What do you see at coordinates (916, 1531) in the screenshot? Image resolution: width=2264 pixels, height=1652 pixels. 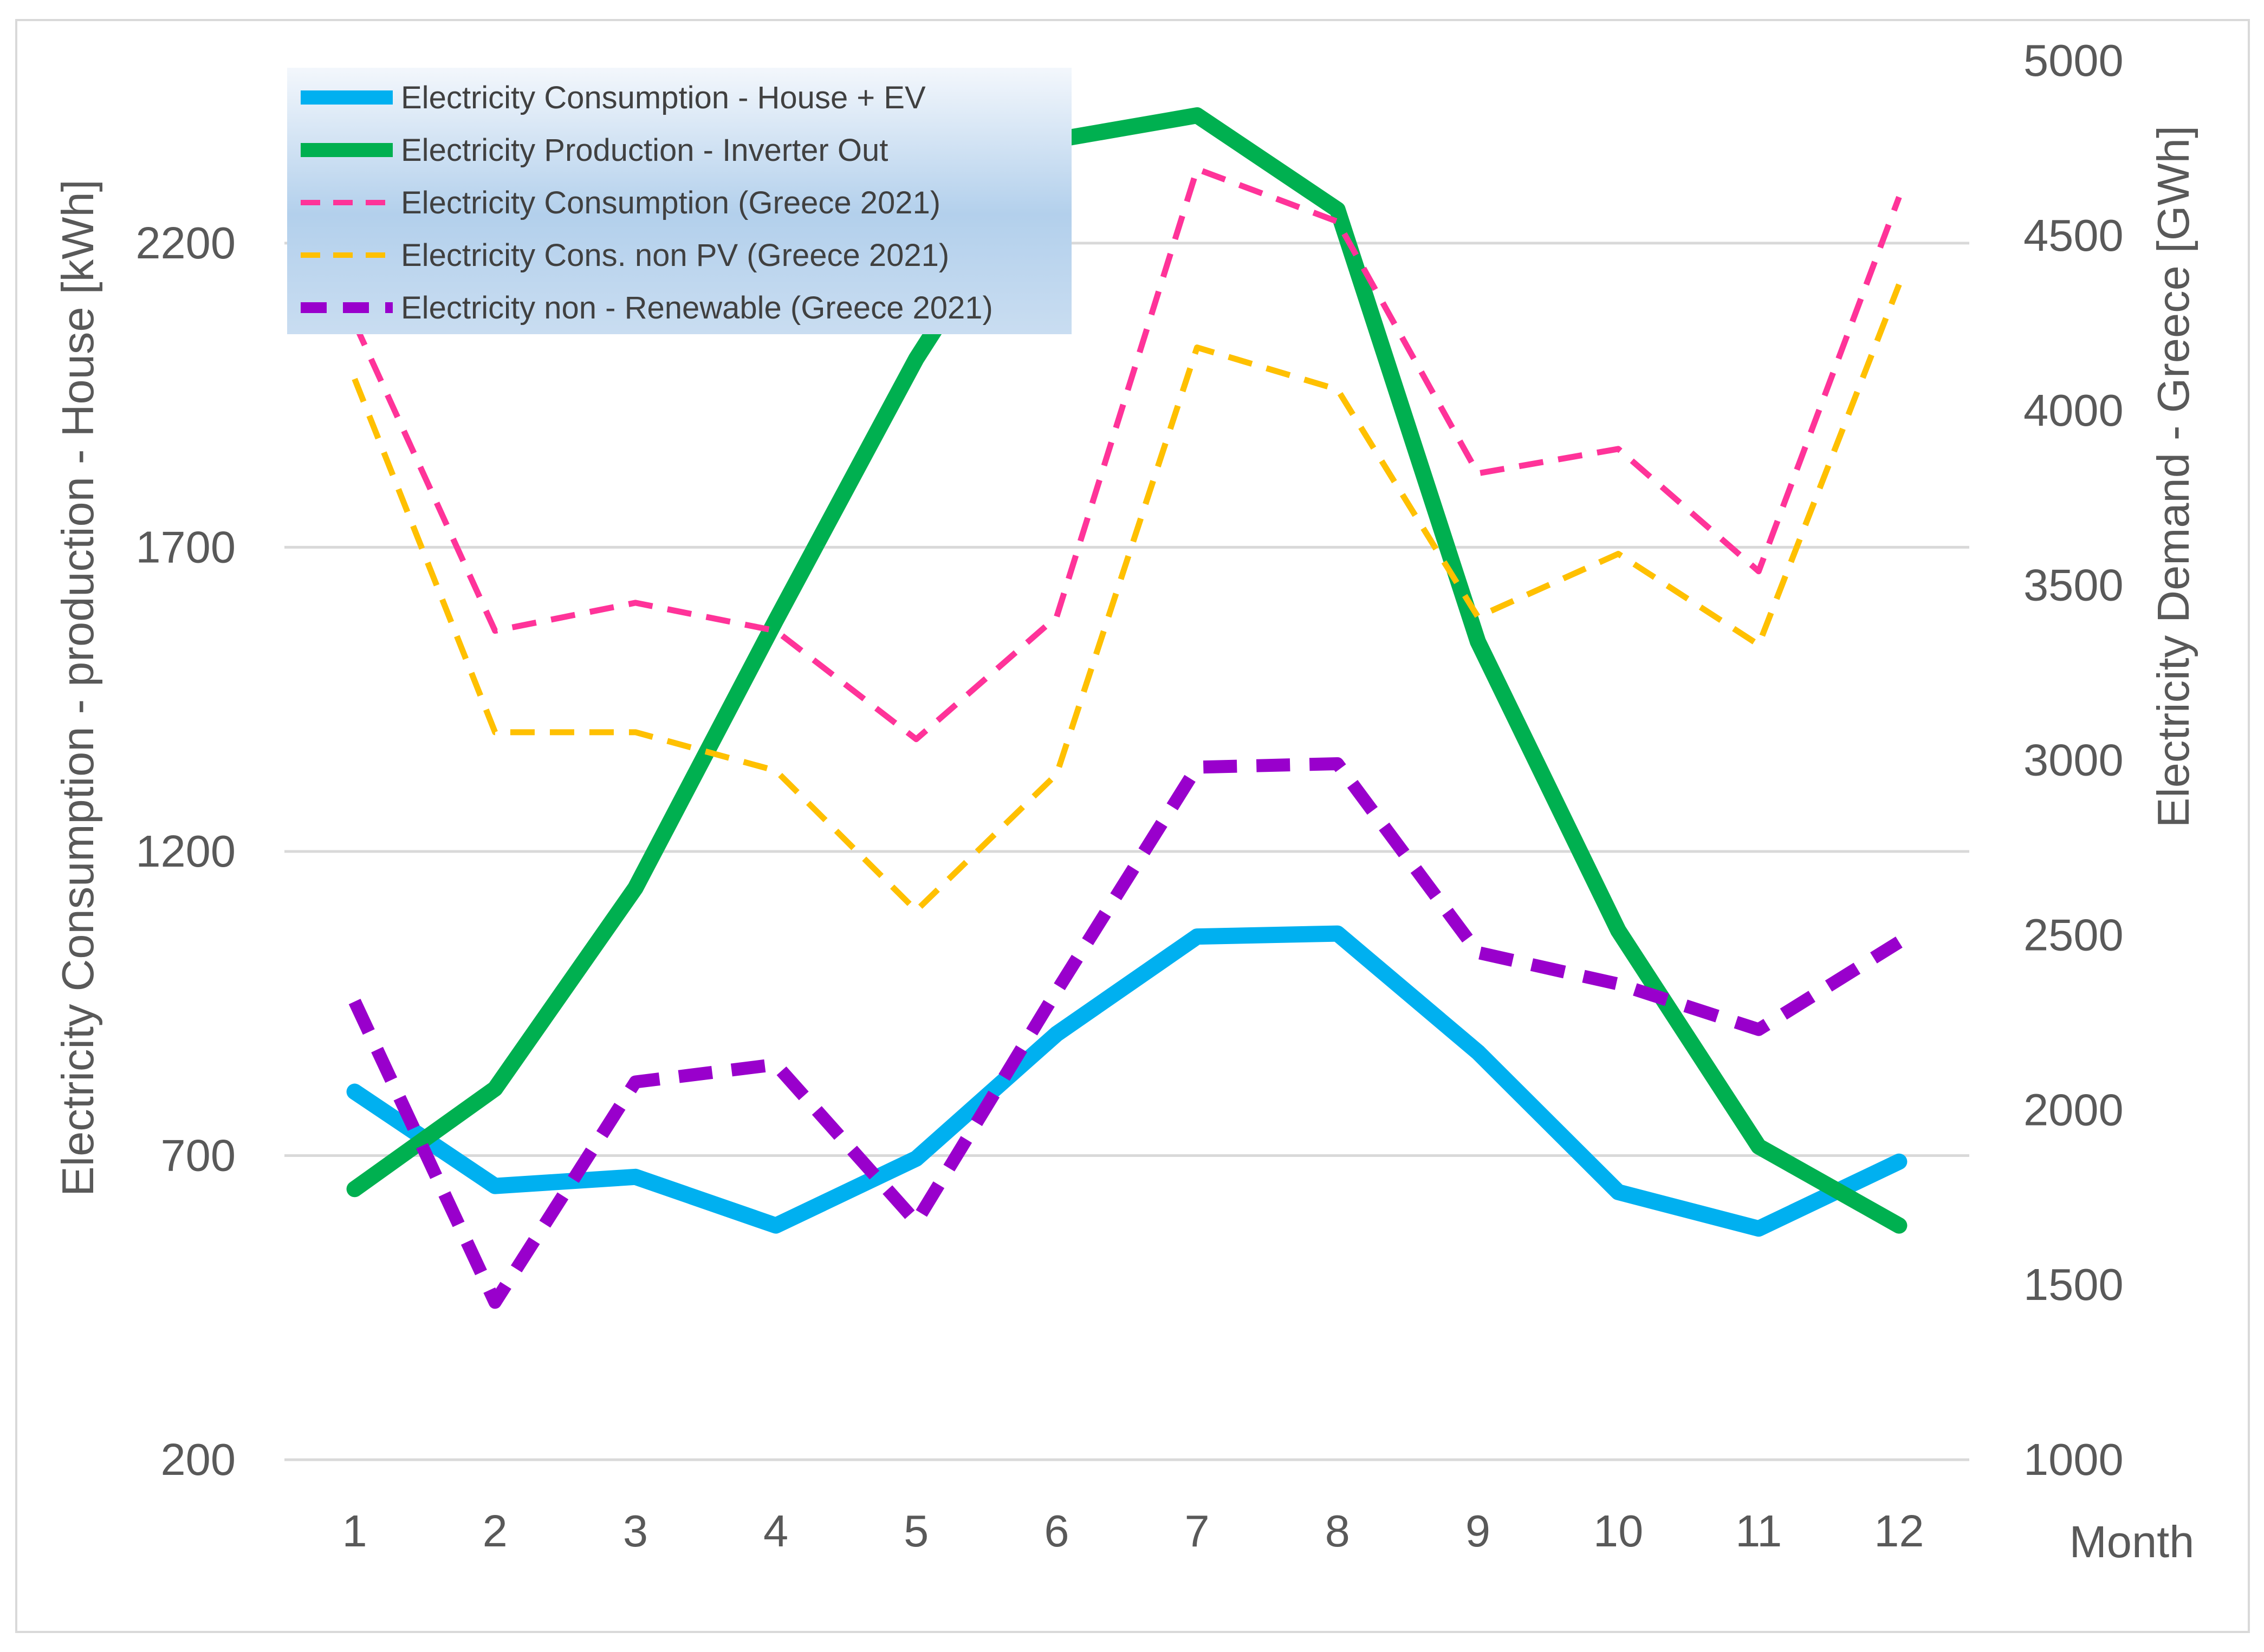 I see `x-tick-label: 5` at bounding box center [916, 1531].